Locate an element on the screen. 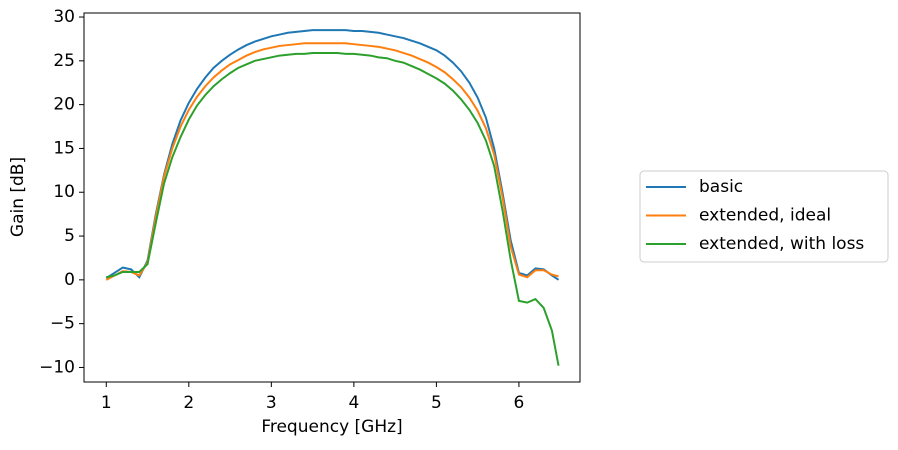  y-tick-label: 5 is located at coordinates (69, 236).